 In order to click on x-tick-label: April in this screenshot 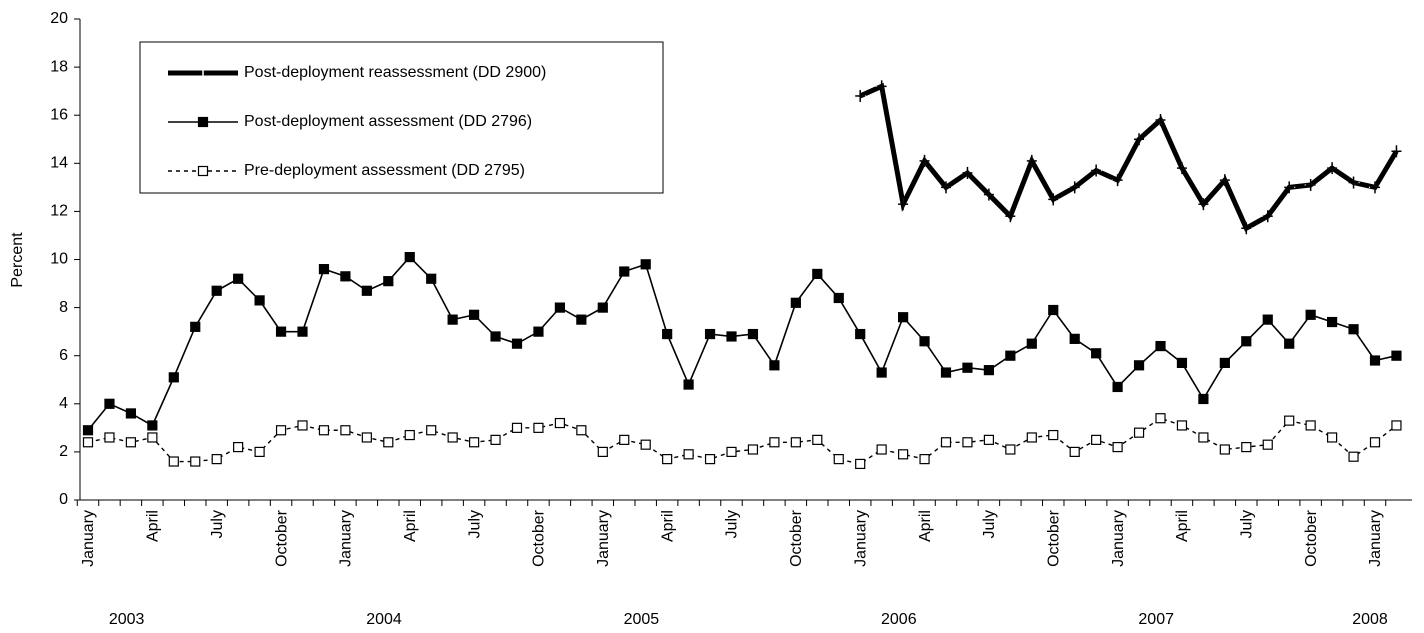, I will do `click(410, 526)`.